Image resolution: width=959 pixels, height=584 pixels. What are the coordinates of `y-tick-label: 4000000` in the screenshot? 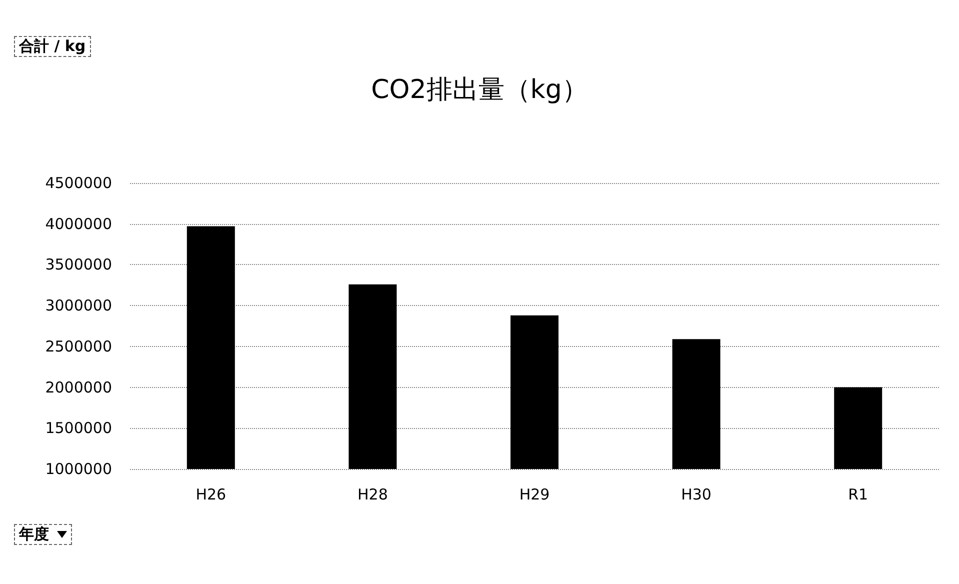 It's located at (78, 223).